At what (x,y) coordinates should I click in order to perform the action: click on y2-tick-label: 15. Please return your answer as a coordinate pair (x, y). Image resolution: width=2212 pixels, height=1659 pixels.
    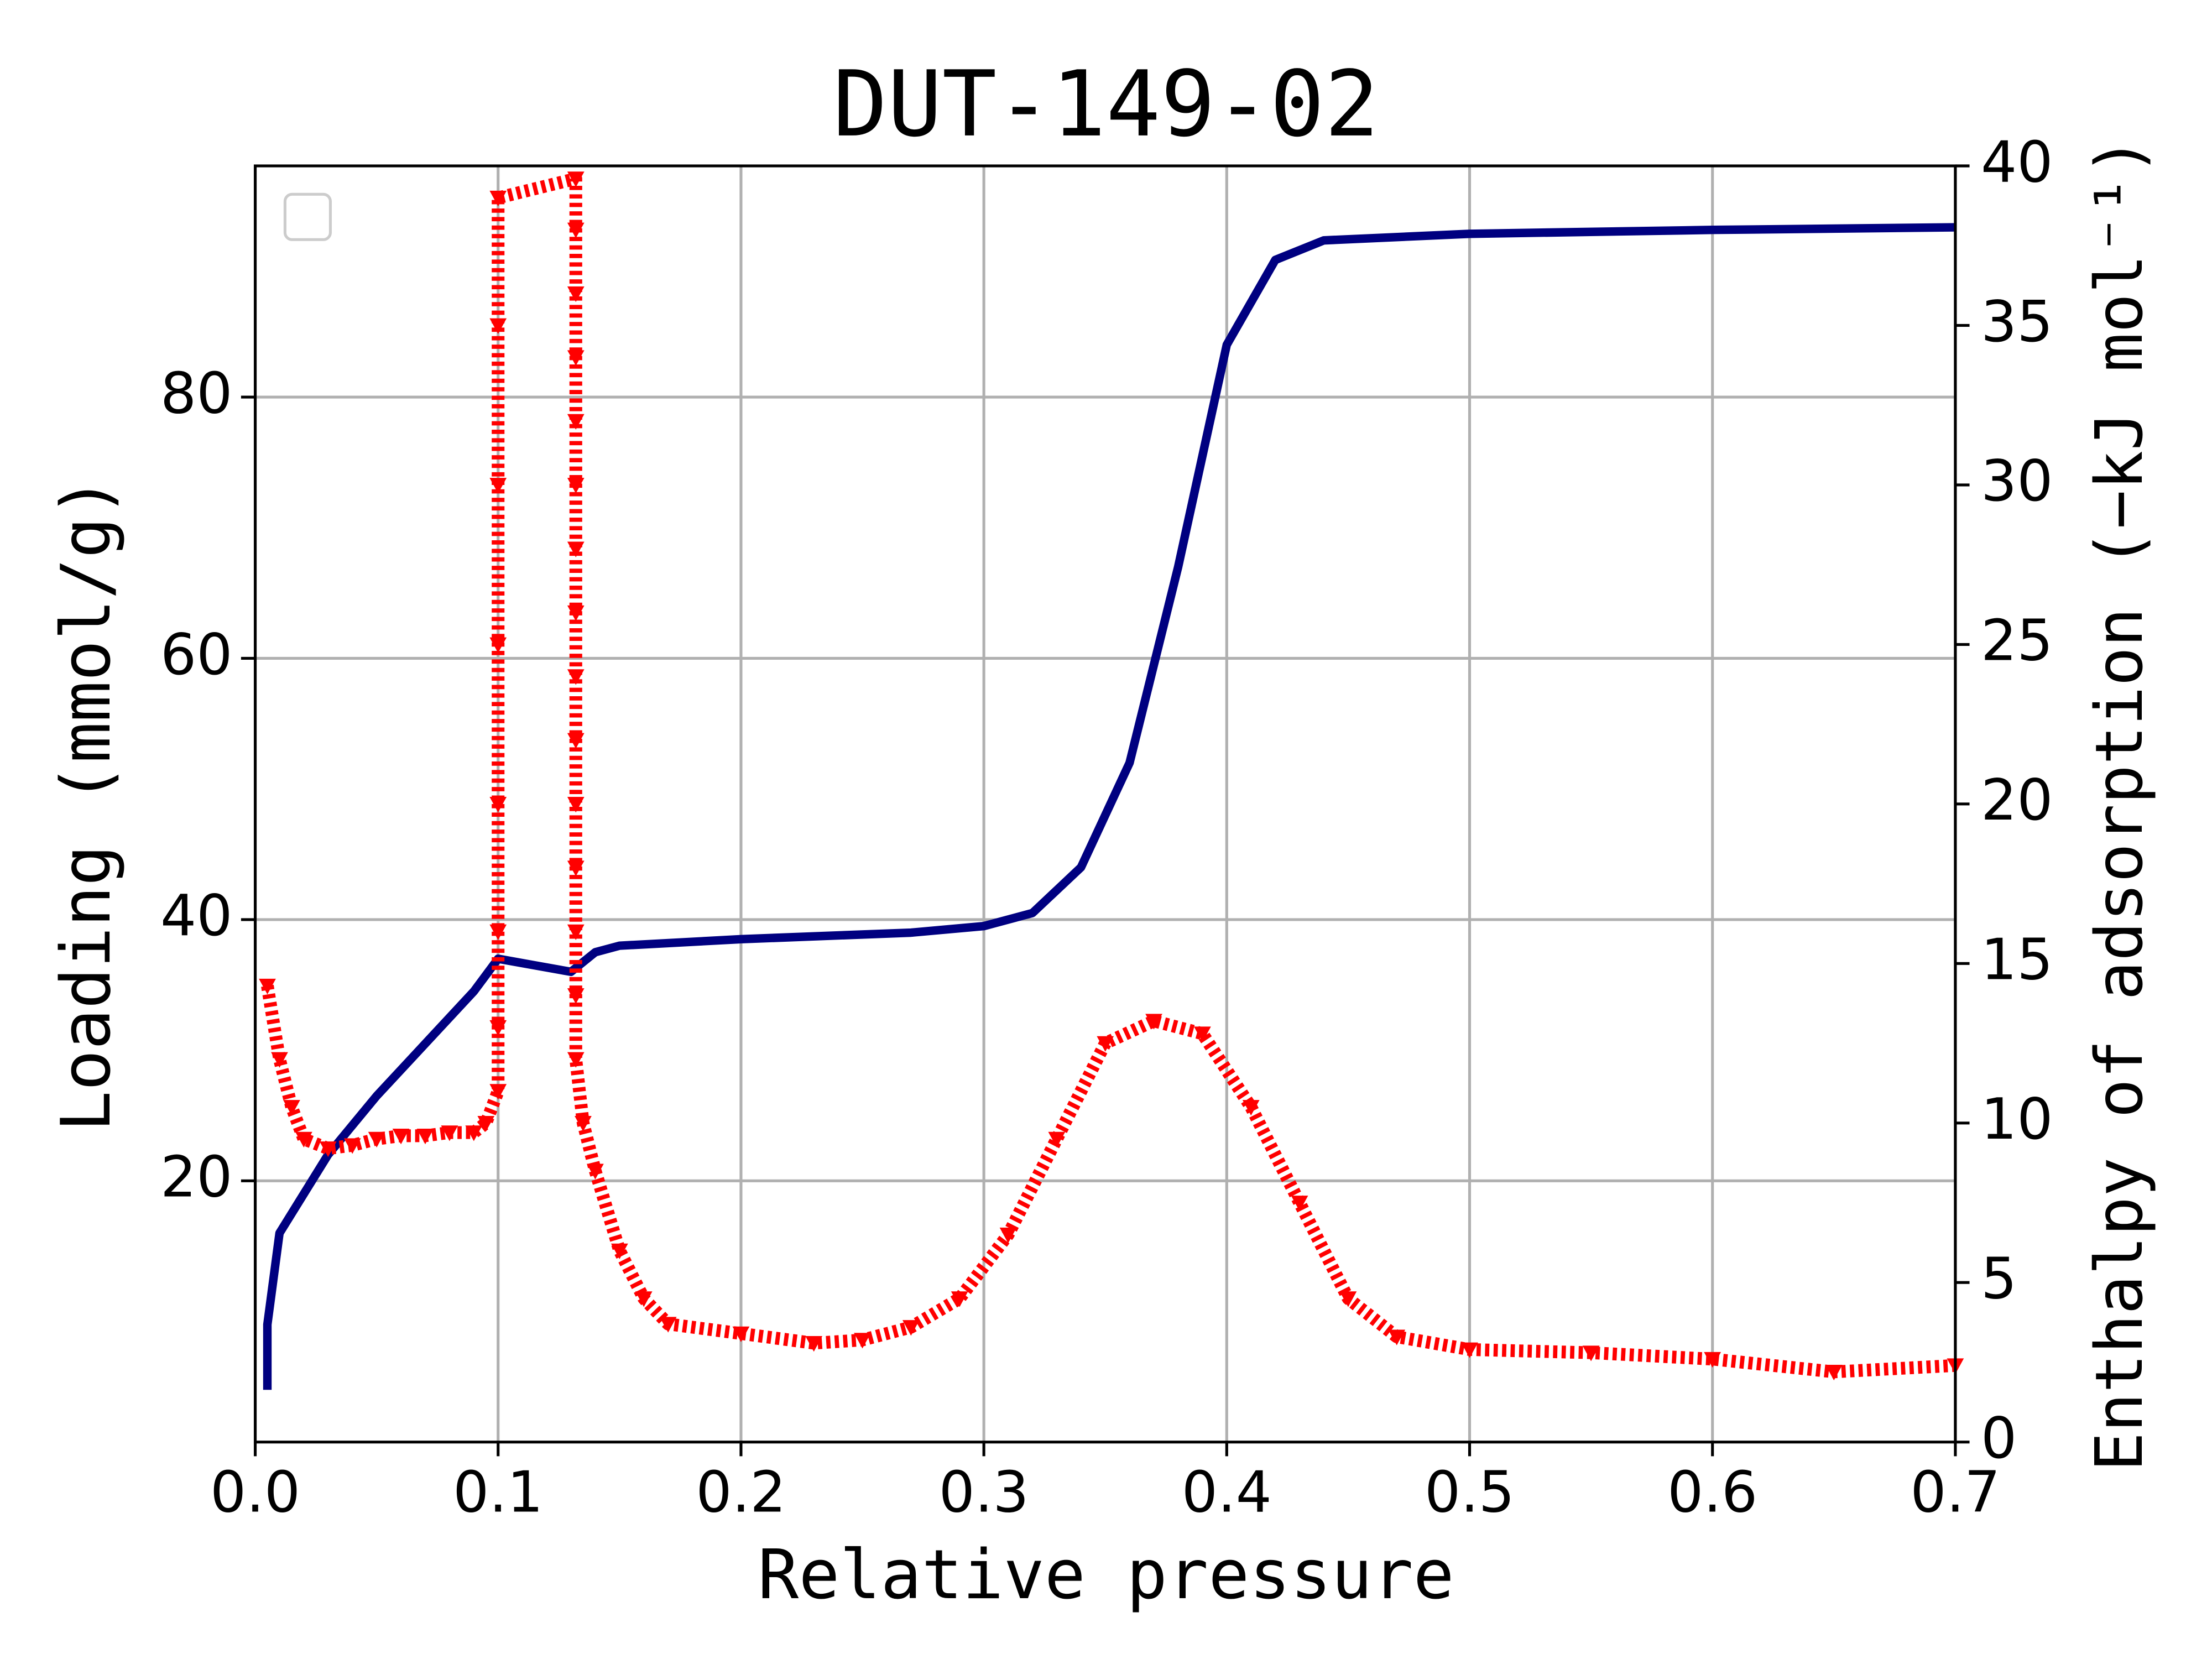
    Looking at the image, I should click on (2017, 960).